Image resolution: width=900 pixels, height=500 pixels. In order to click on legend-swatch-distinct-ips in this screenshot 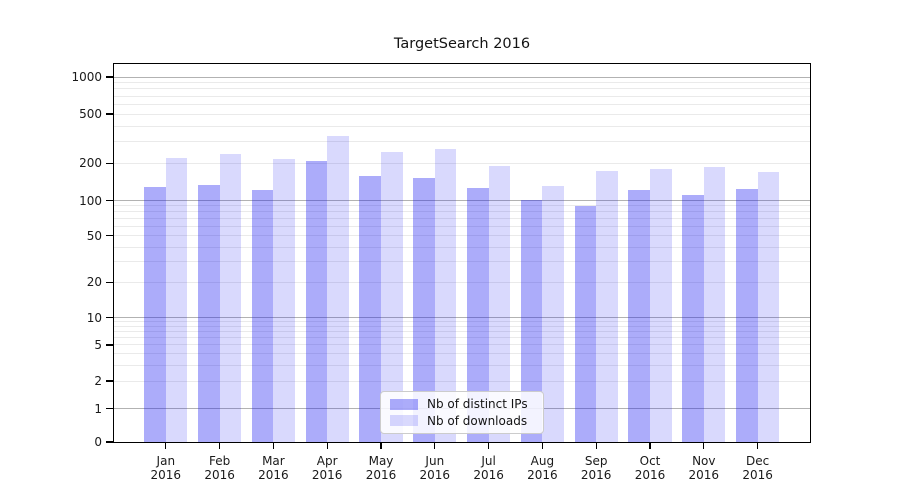, I will do `click(404, 404)`.